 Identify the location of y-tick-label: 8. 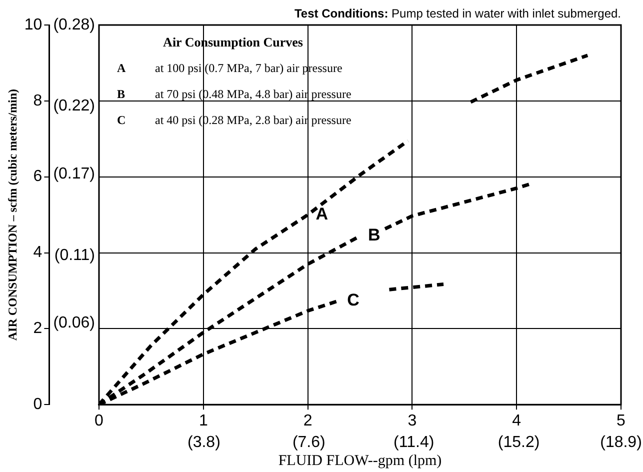
(37, 101).